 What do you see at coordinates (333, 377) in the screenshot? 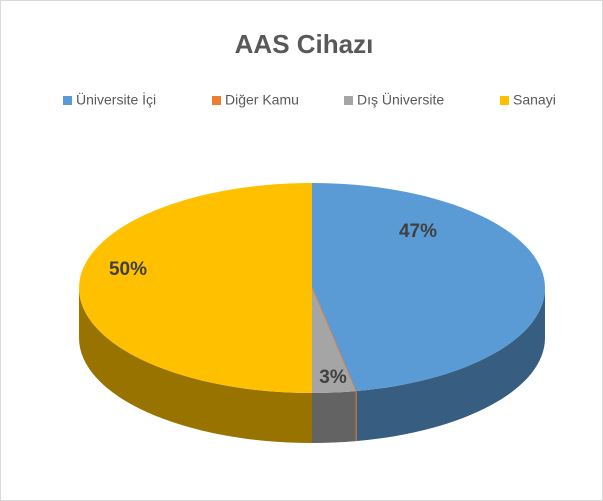
I see `data-label: 3%` at bounding box center [333, 377].